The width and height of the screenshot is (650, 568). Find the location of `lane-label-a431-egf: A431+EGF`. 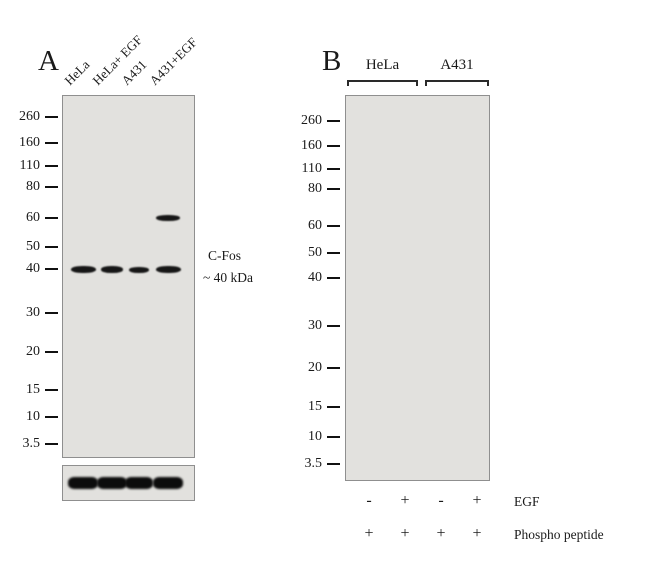

lane-label-a431-egf: A431+EGF is located at coordinates (173, 61).